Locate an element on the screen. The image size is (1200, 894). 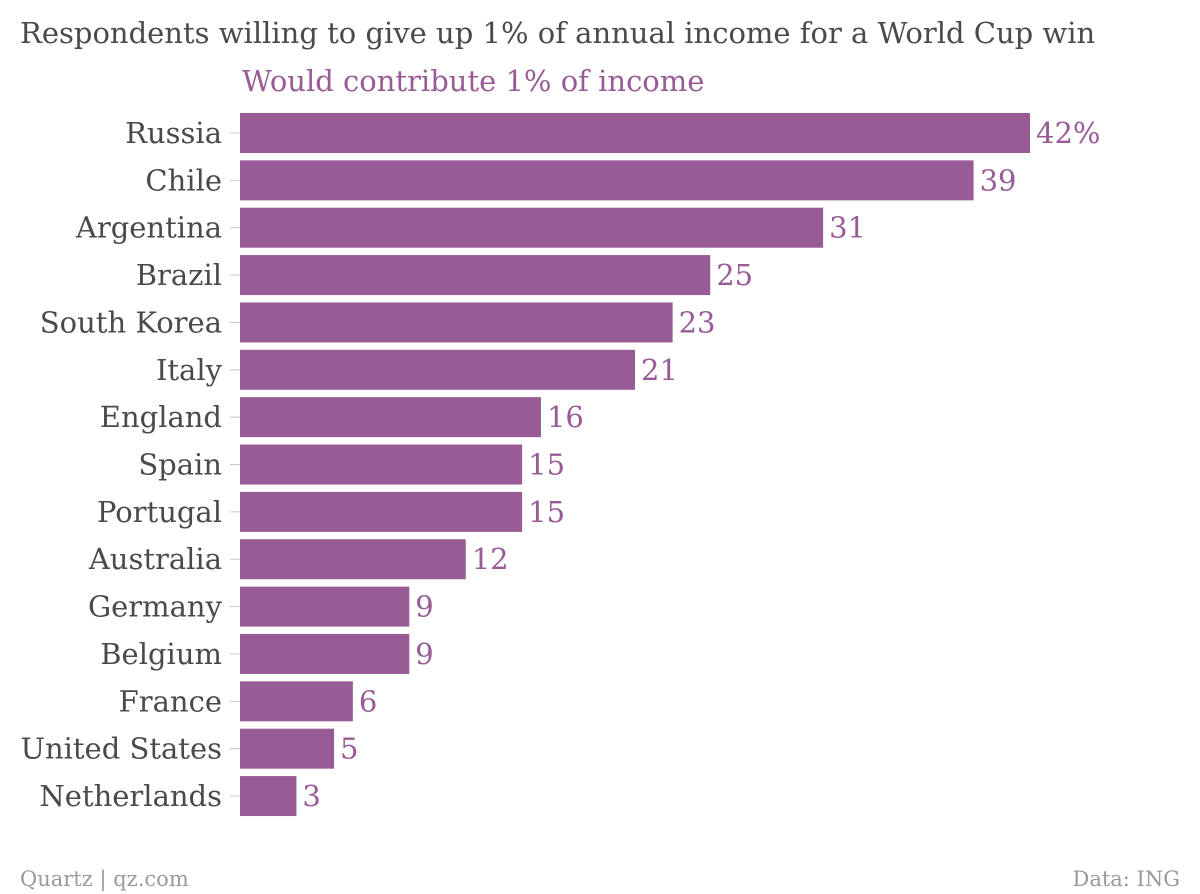
category-label: France is located at coordinates (170, 701).